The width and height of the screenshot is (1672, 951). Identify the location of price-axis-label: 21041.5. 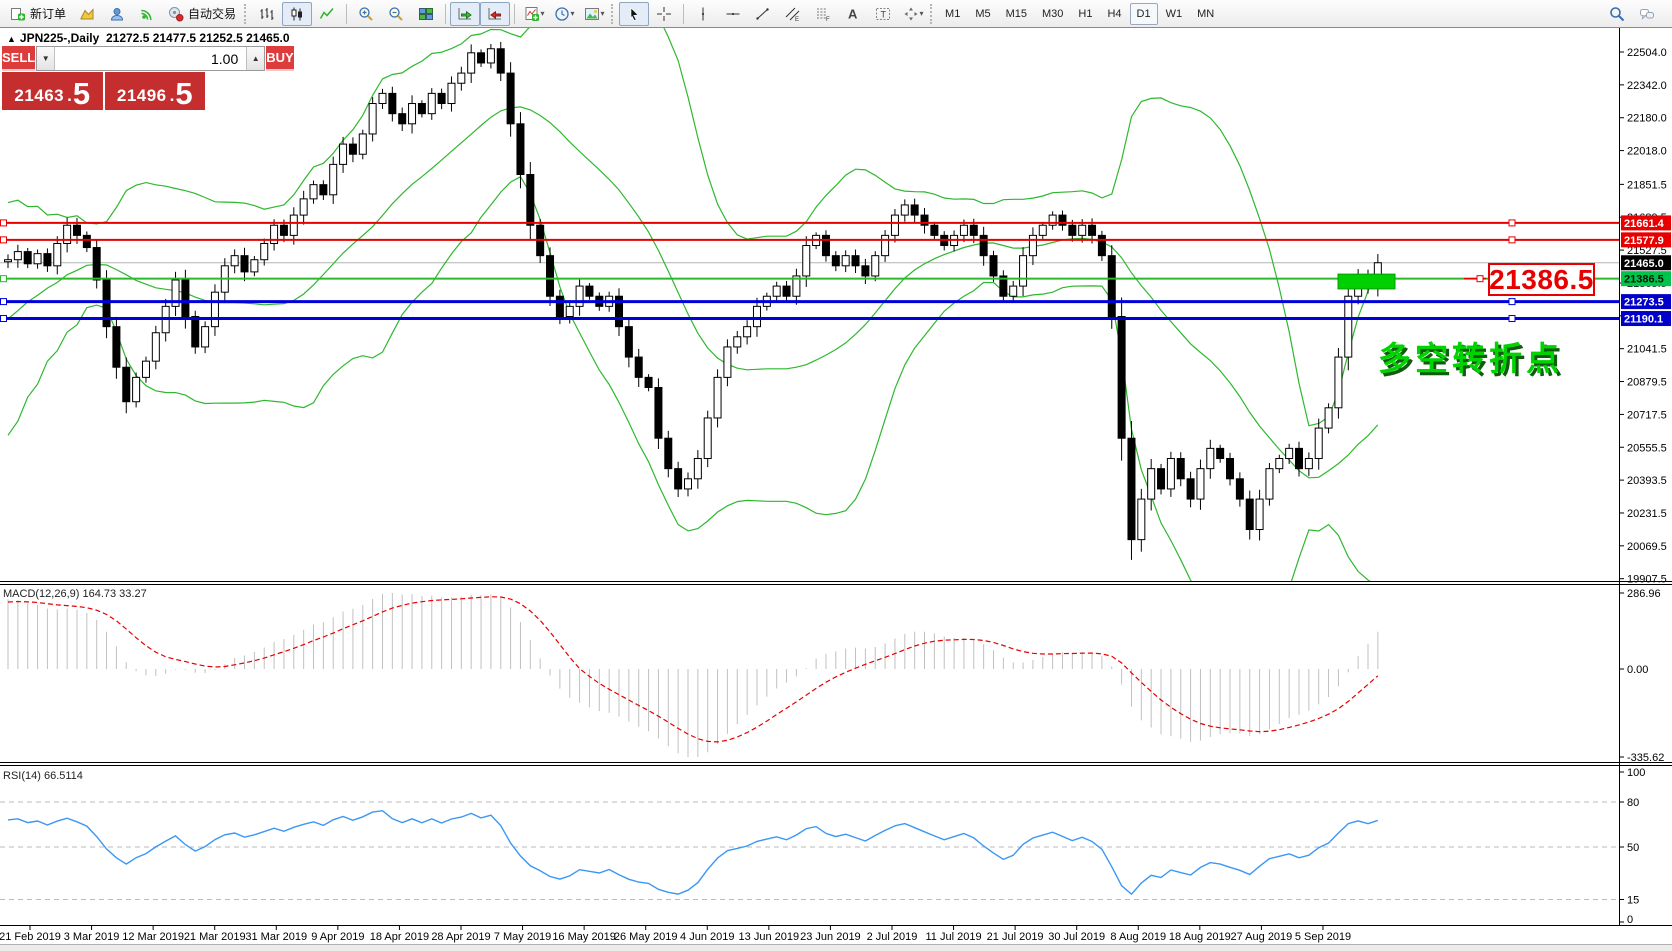
(1647, 350).